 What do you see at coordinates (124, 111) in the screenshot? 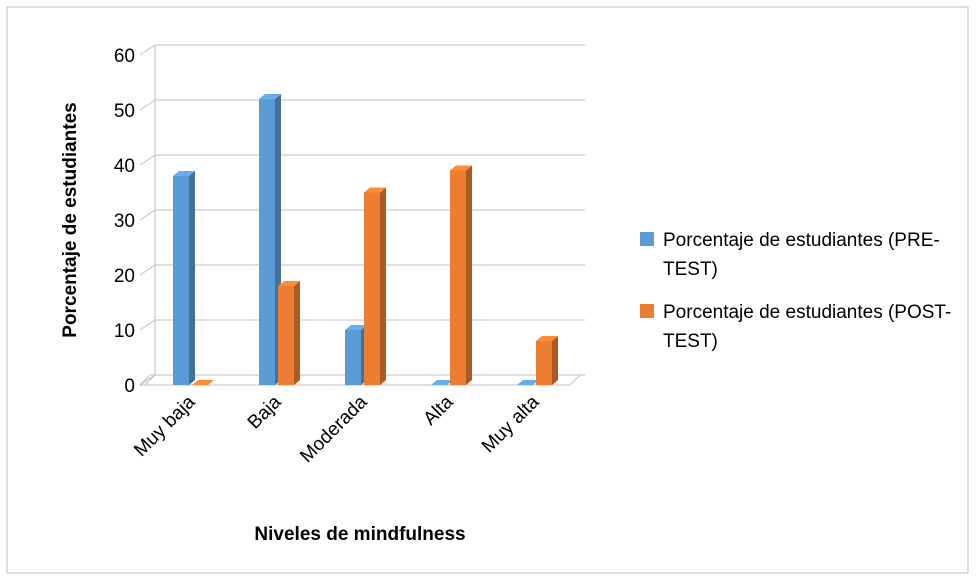
I see `y-tick-label: 50` at bounding box center [124, 111].